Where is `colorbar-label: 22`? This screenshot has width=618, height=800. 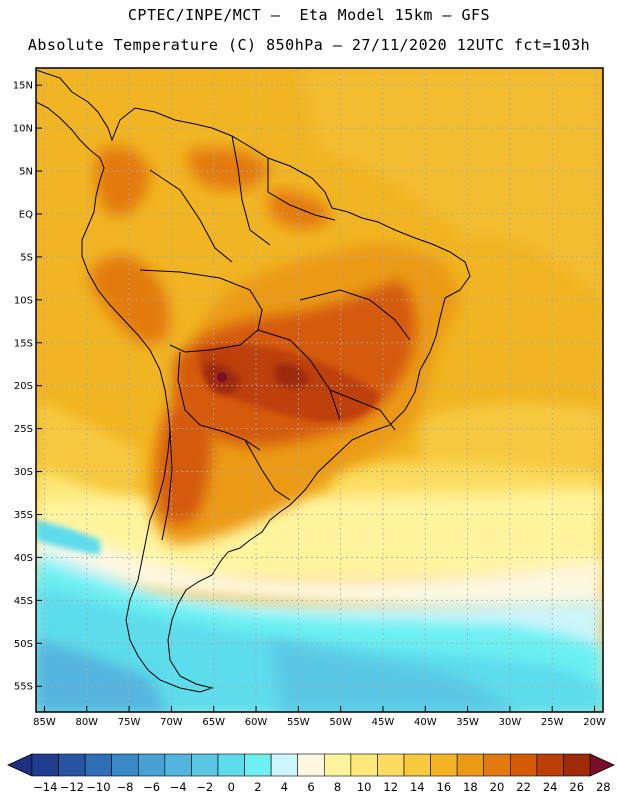 colorbar-label: 22 is located at coordinates (523, 787).